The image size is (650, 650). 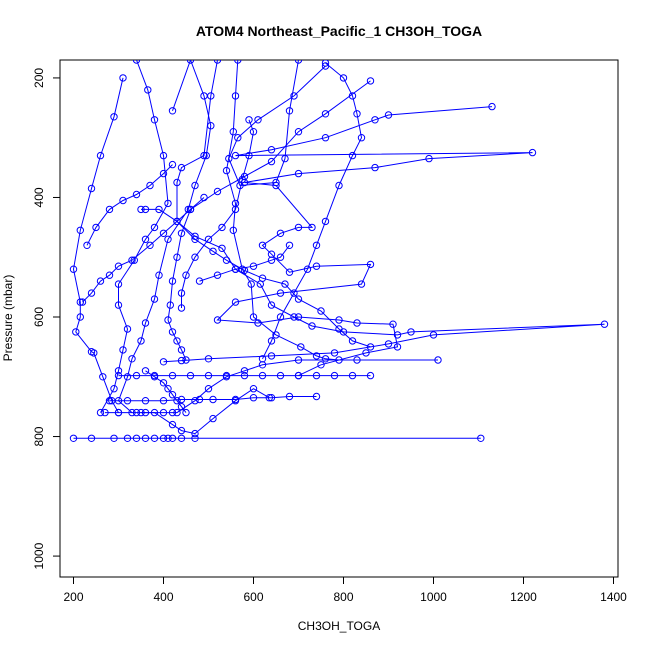 I want to click on x-tick-label: 800, so click(x=343, y=597).